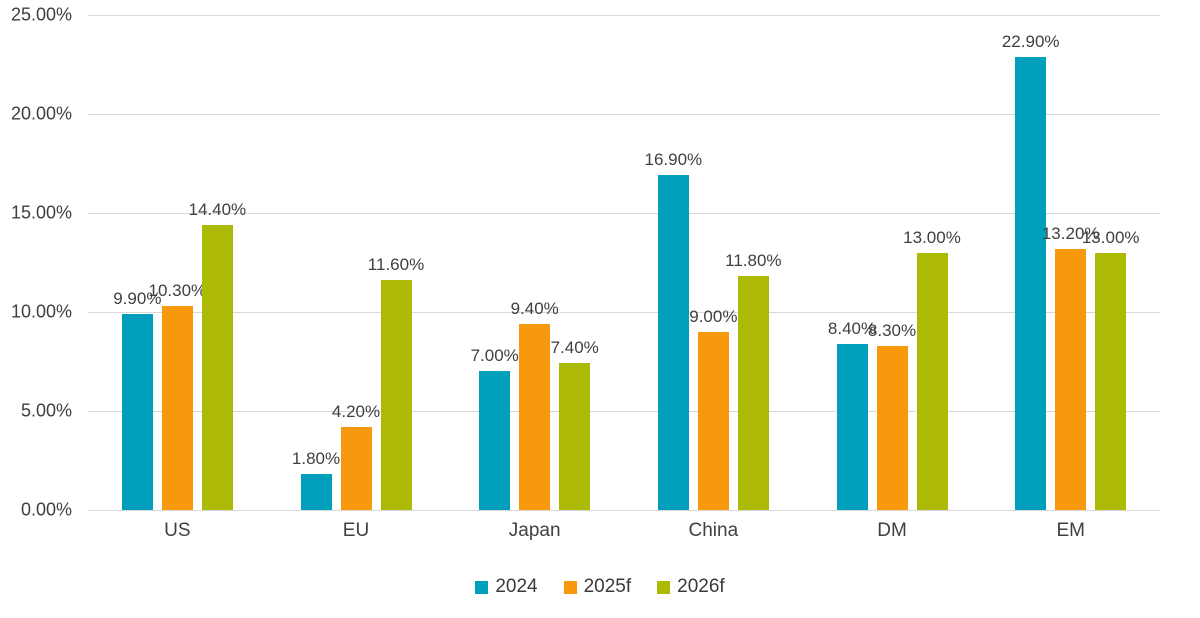  I want to click on bar-wrap: 11.60%, so click(396, 382).